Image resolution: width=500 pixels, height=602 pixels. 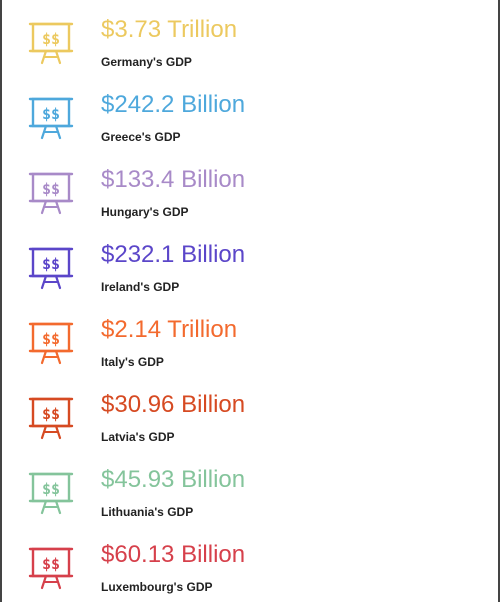 I want to click on gdp-country-label: Luxembourg's GDP, so click(x=157, y=587).